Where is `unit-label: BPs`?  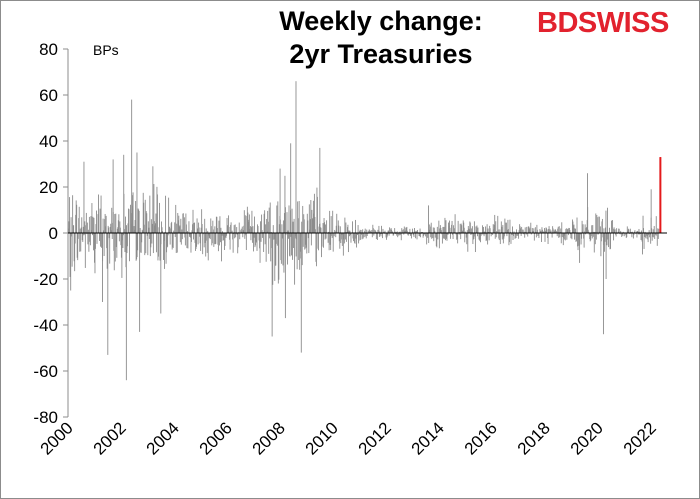 unit-label: BPs is located at coordinates (106, 50).